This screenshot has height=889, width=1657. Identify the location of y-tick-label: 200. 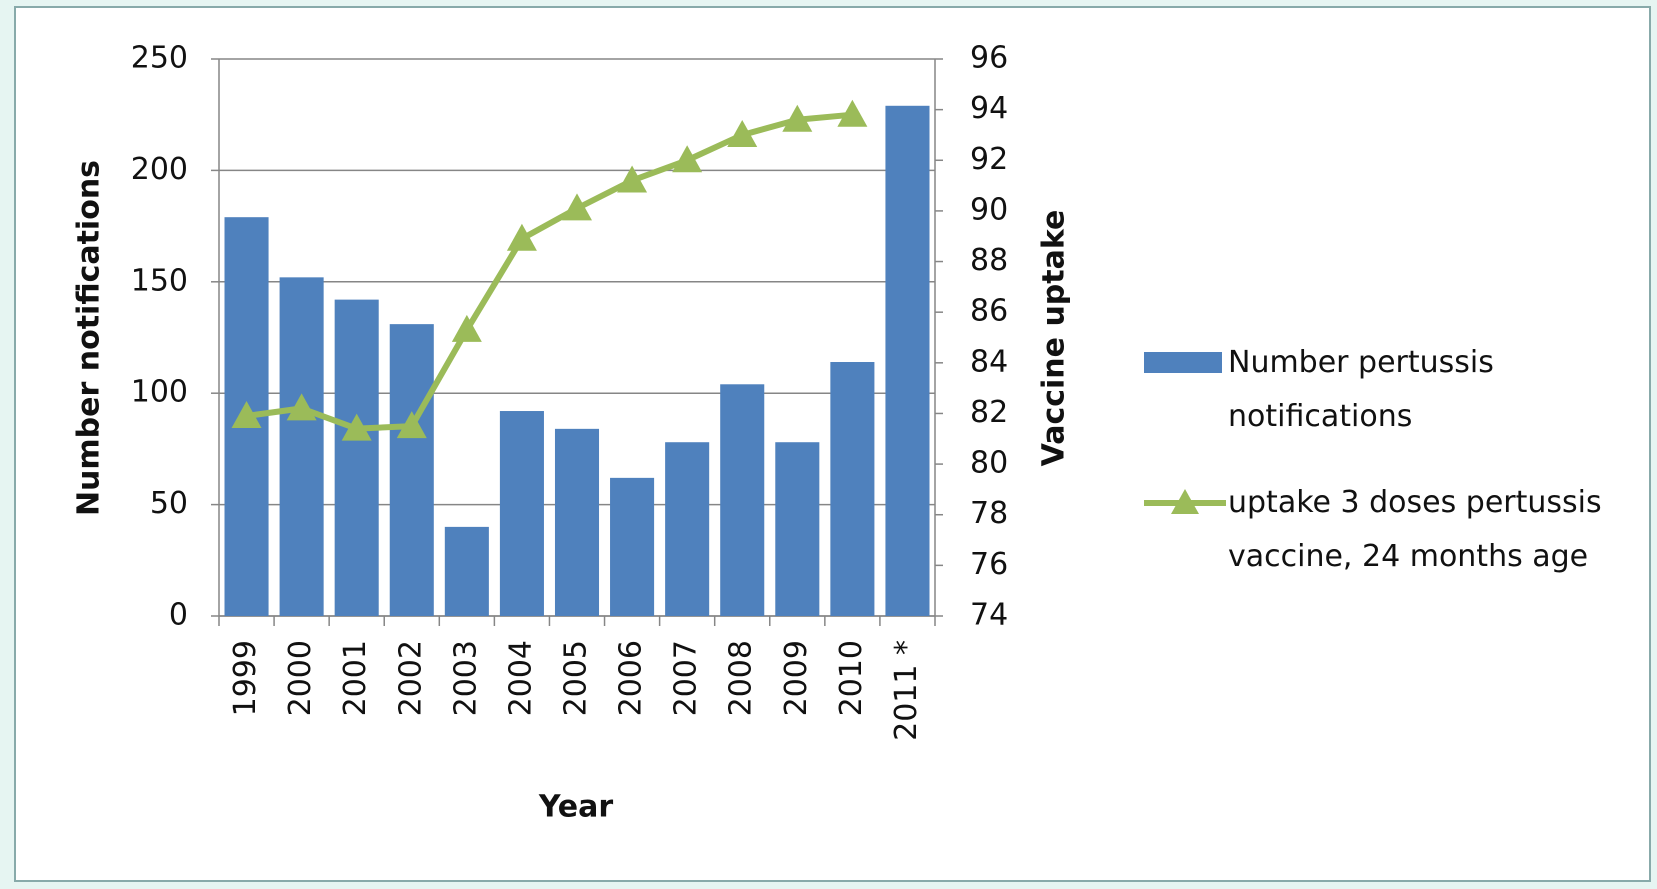
(159, 169).